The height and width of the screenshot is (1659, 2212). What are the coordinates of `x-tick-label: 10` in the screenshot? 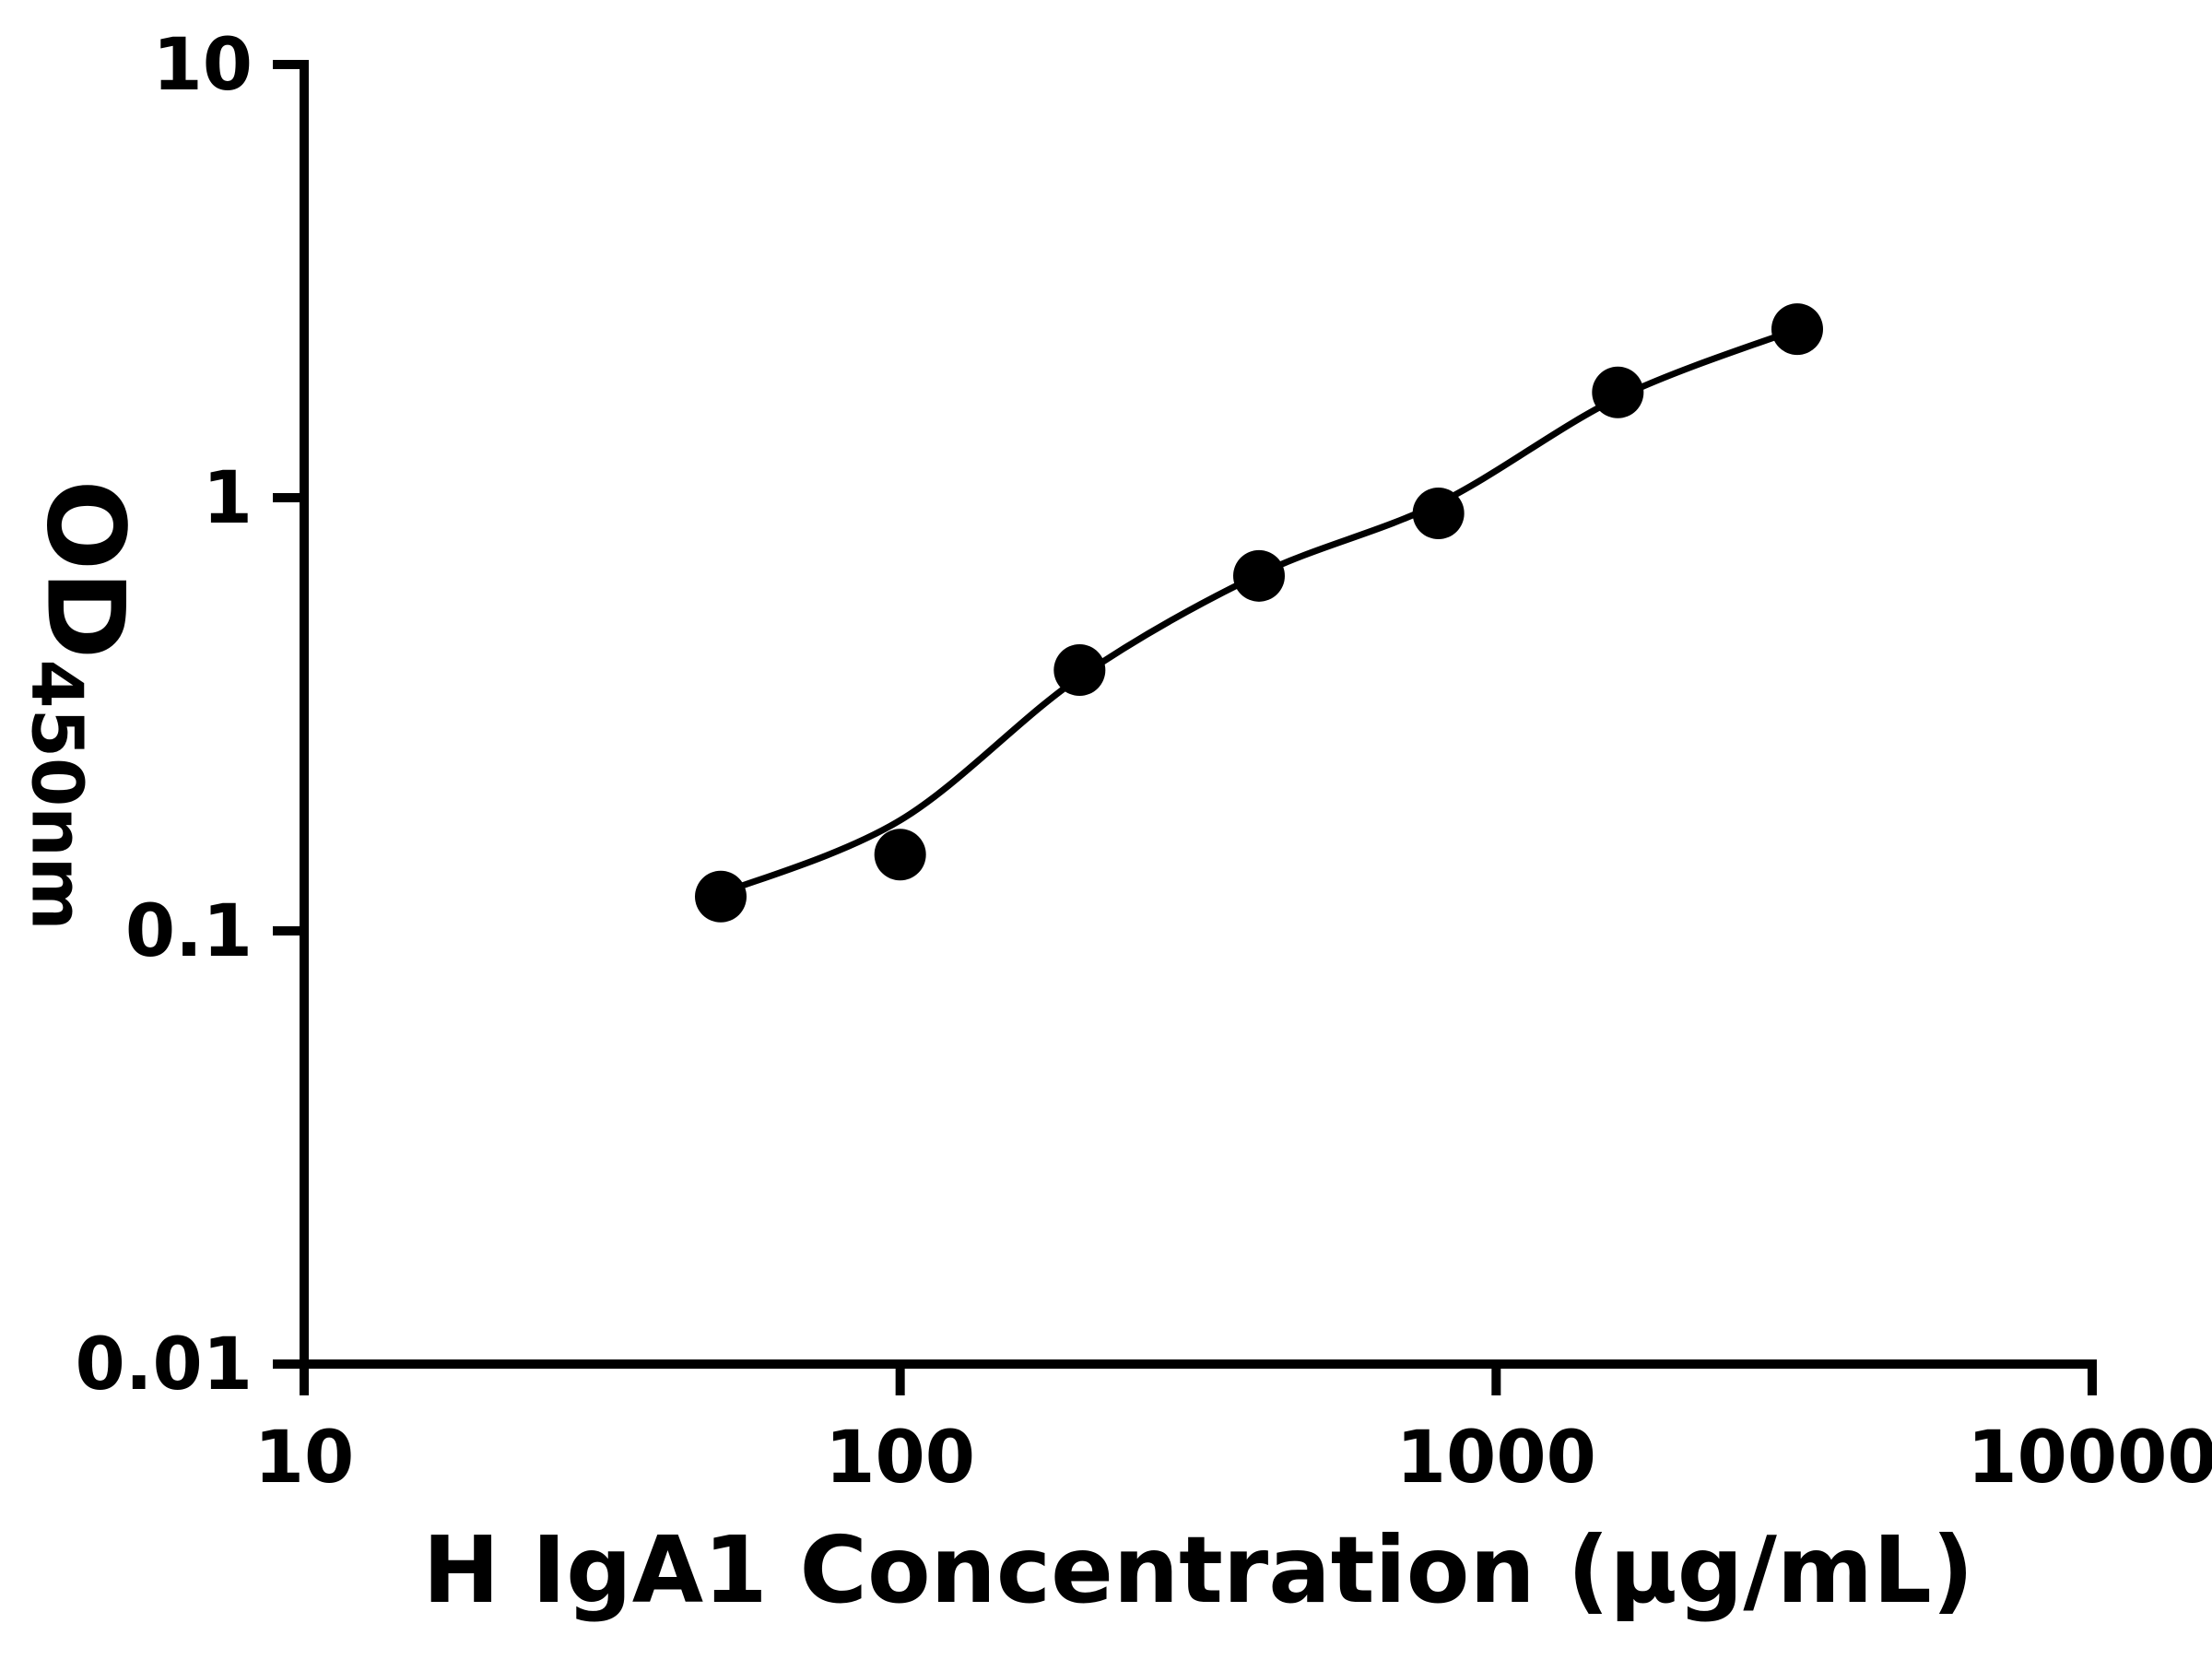 It's located at (304, 1458).